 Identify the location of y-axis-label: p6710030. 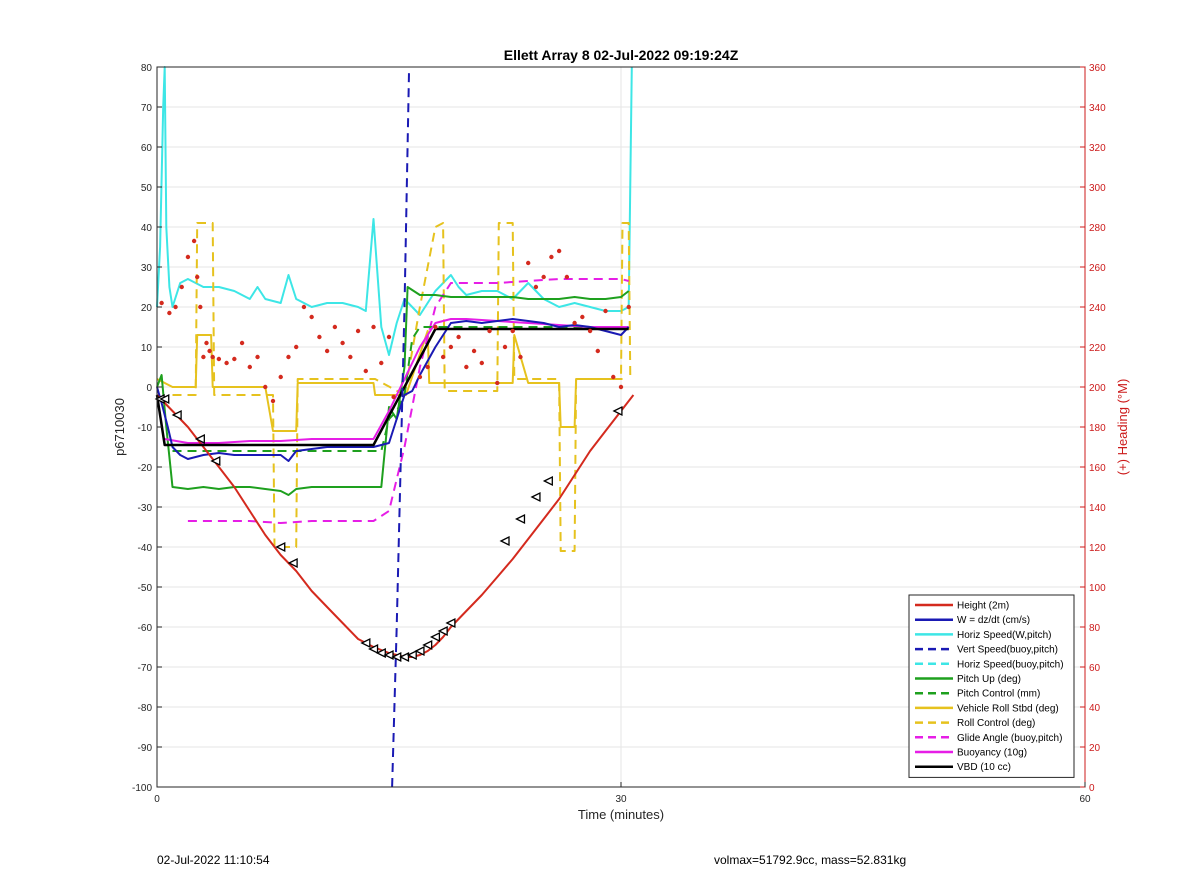
(119, 427).